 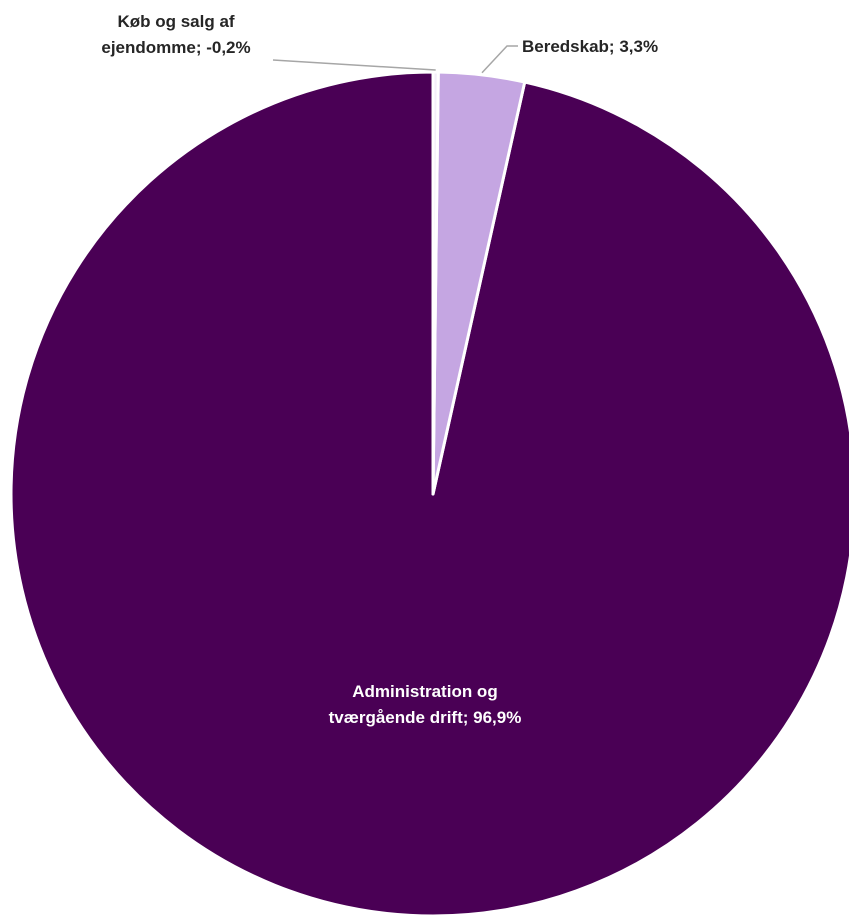 What do you see at coordinates (499, 59) in the screenshot?
I see `leader-line-beredskab` at bounding box center [499, 59].